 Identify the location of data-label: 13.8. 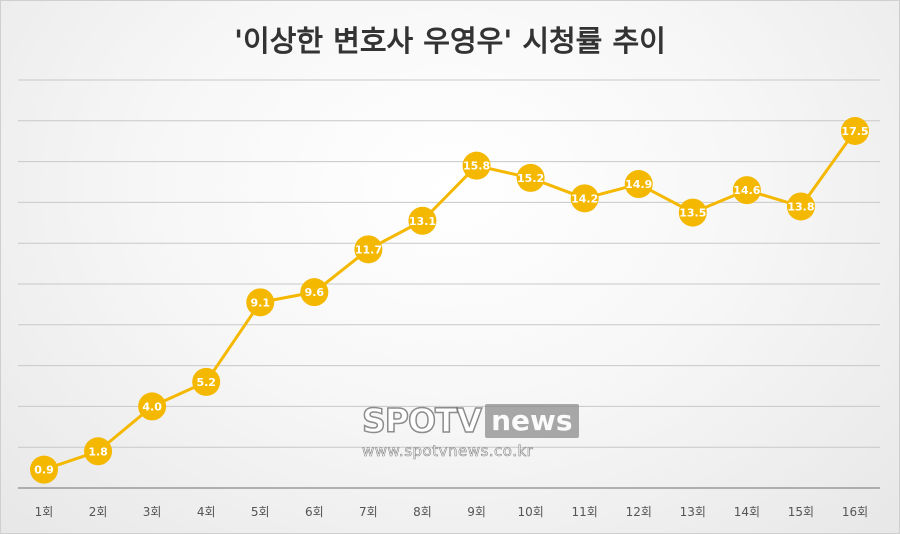
(800, 206).